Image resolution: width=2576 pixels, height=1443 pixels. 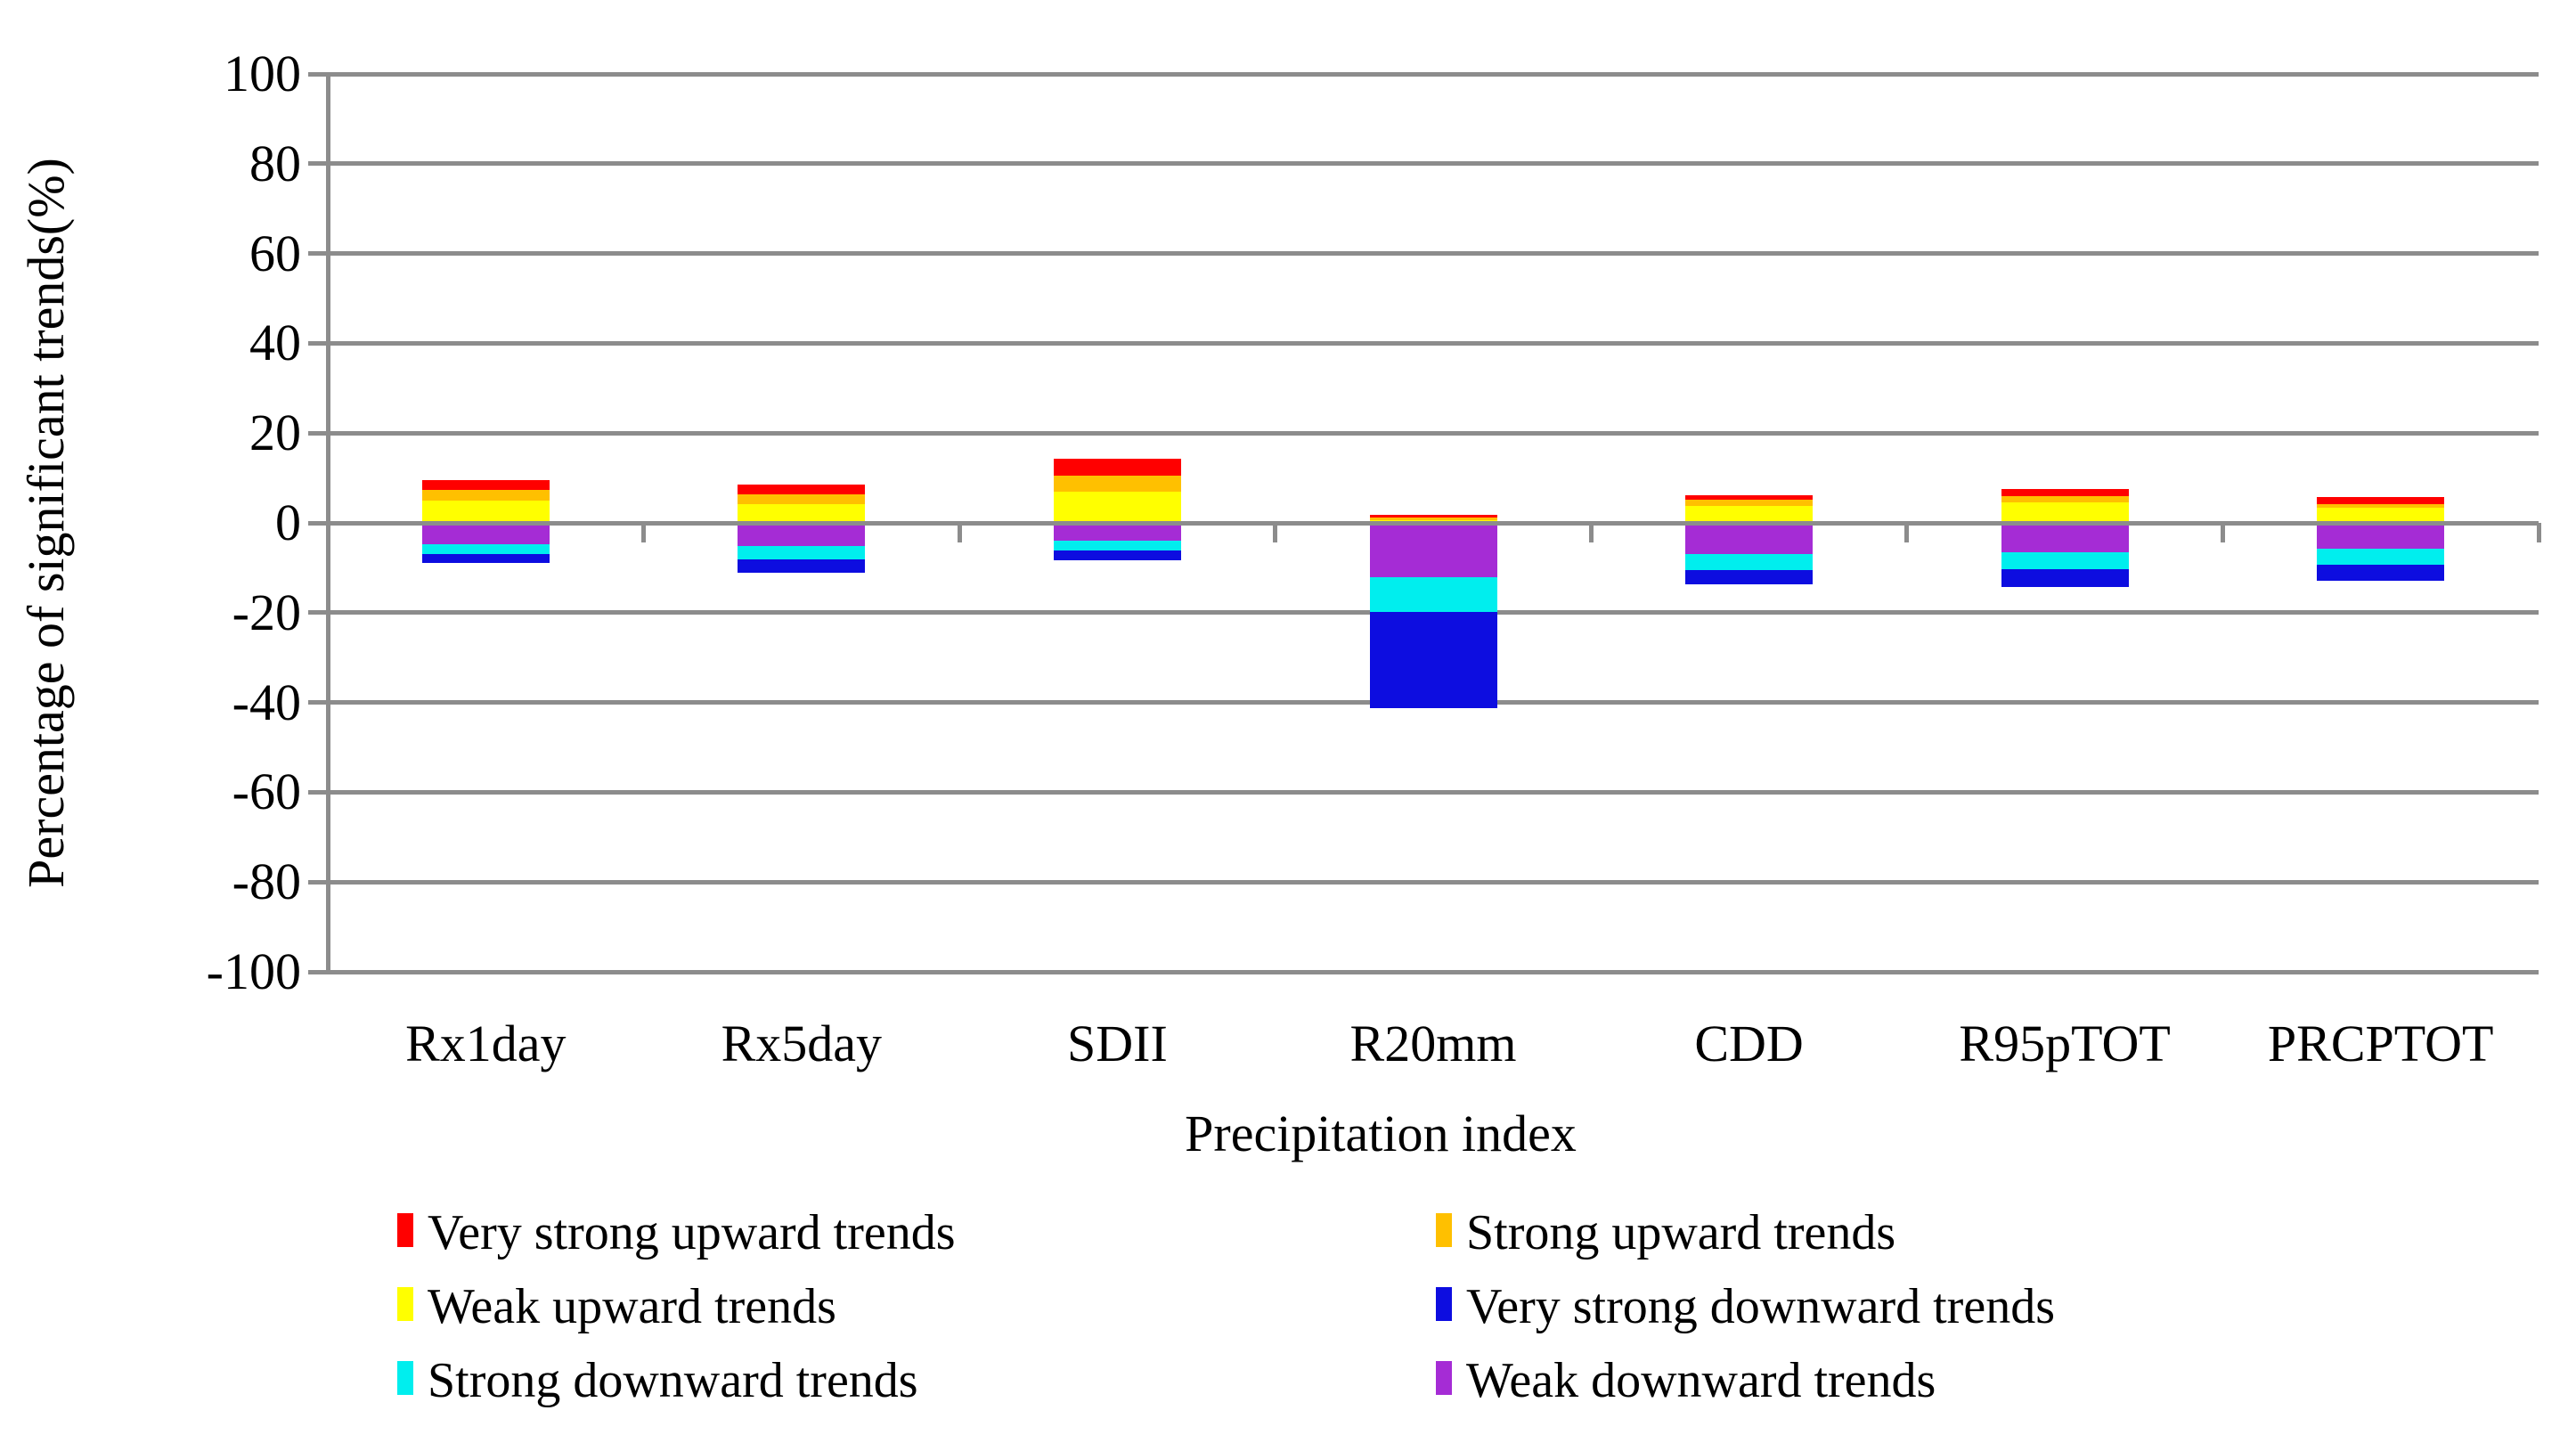 What do you see at coordinates (1761, 1306) in the screenshot?
I see `legend-label: Very strong downward trends` at bounding box center [1761, 1306].